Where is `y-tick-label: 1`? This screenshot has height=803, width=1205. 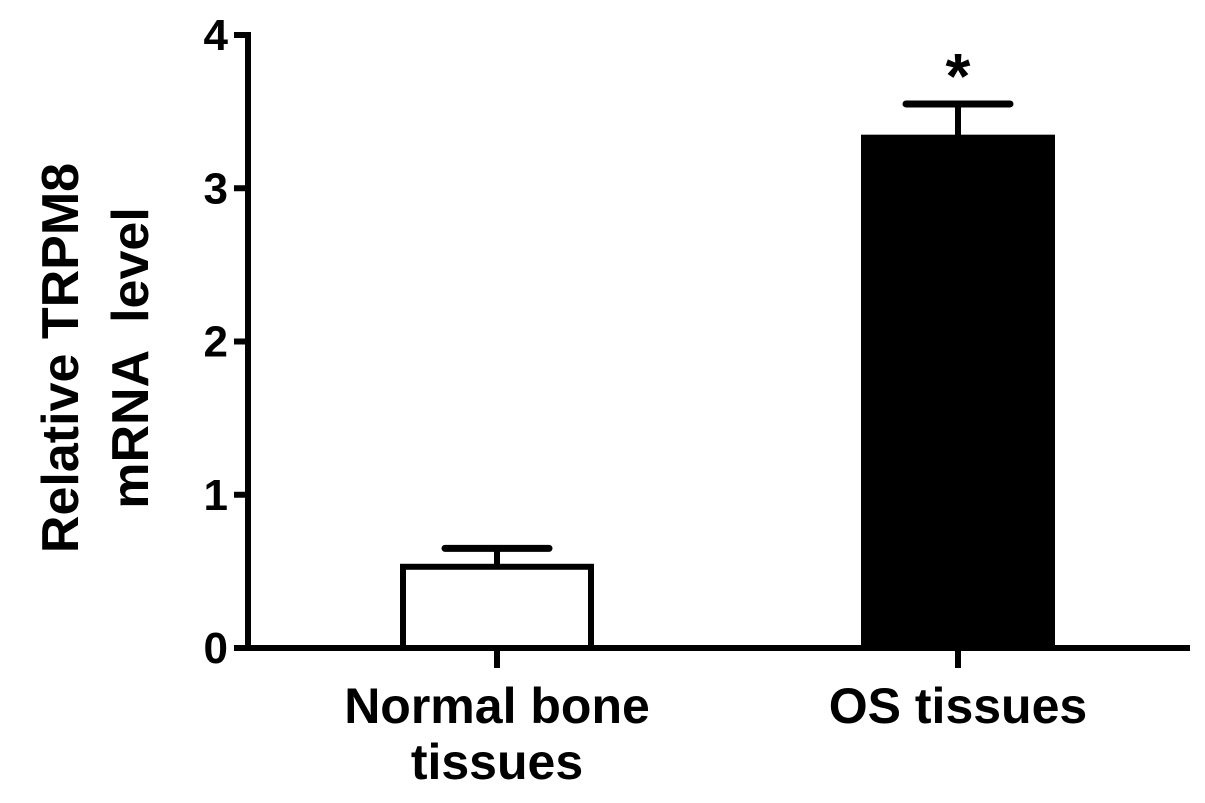
y-tick-label: 1 is located at coordinates (216, 495).